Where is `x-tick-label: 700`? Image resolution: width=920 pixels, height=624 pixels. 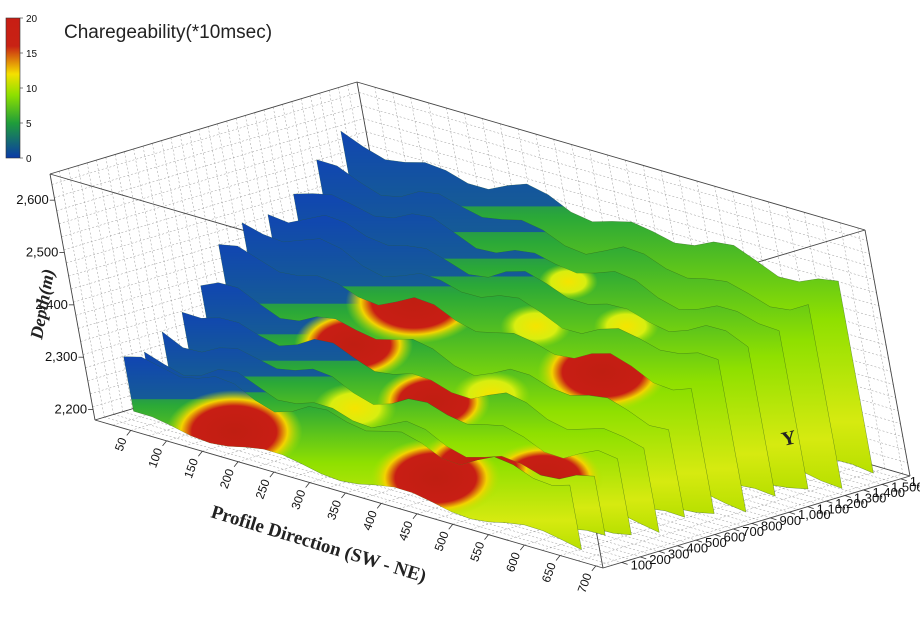 x-tick-label: 700 is located at coordinates (585, 583).